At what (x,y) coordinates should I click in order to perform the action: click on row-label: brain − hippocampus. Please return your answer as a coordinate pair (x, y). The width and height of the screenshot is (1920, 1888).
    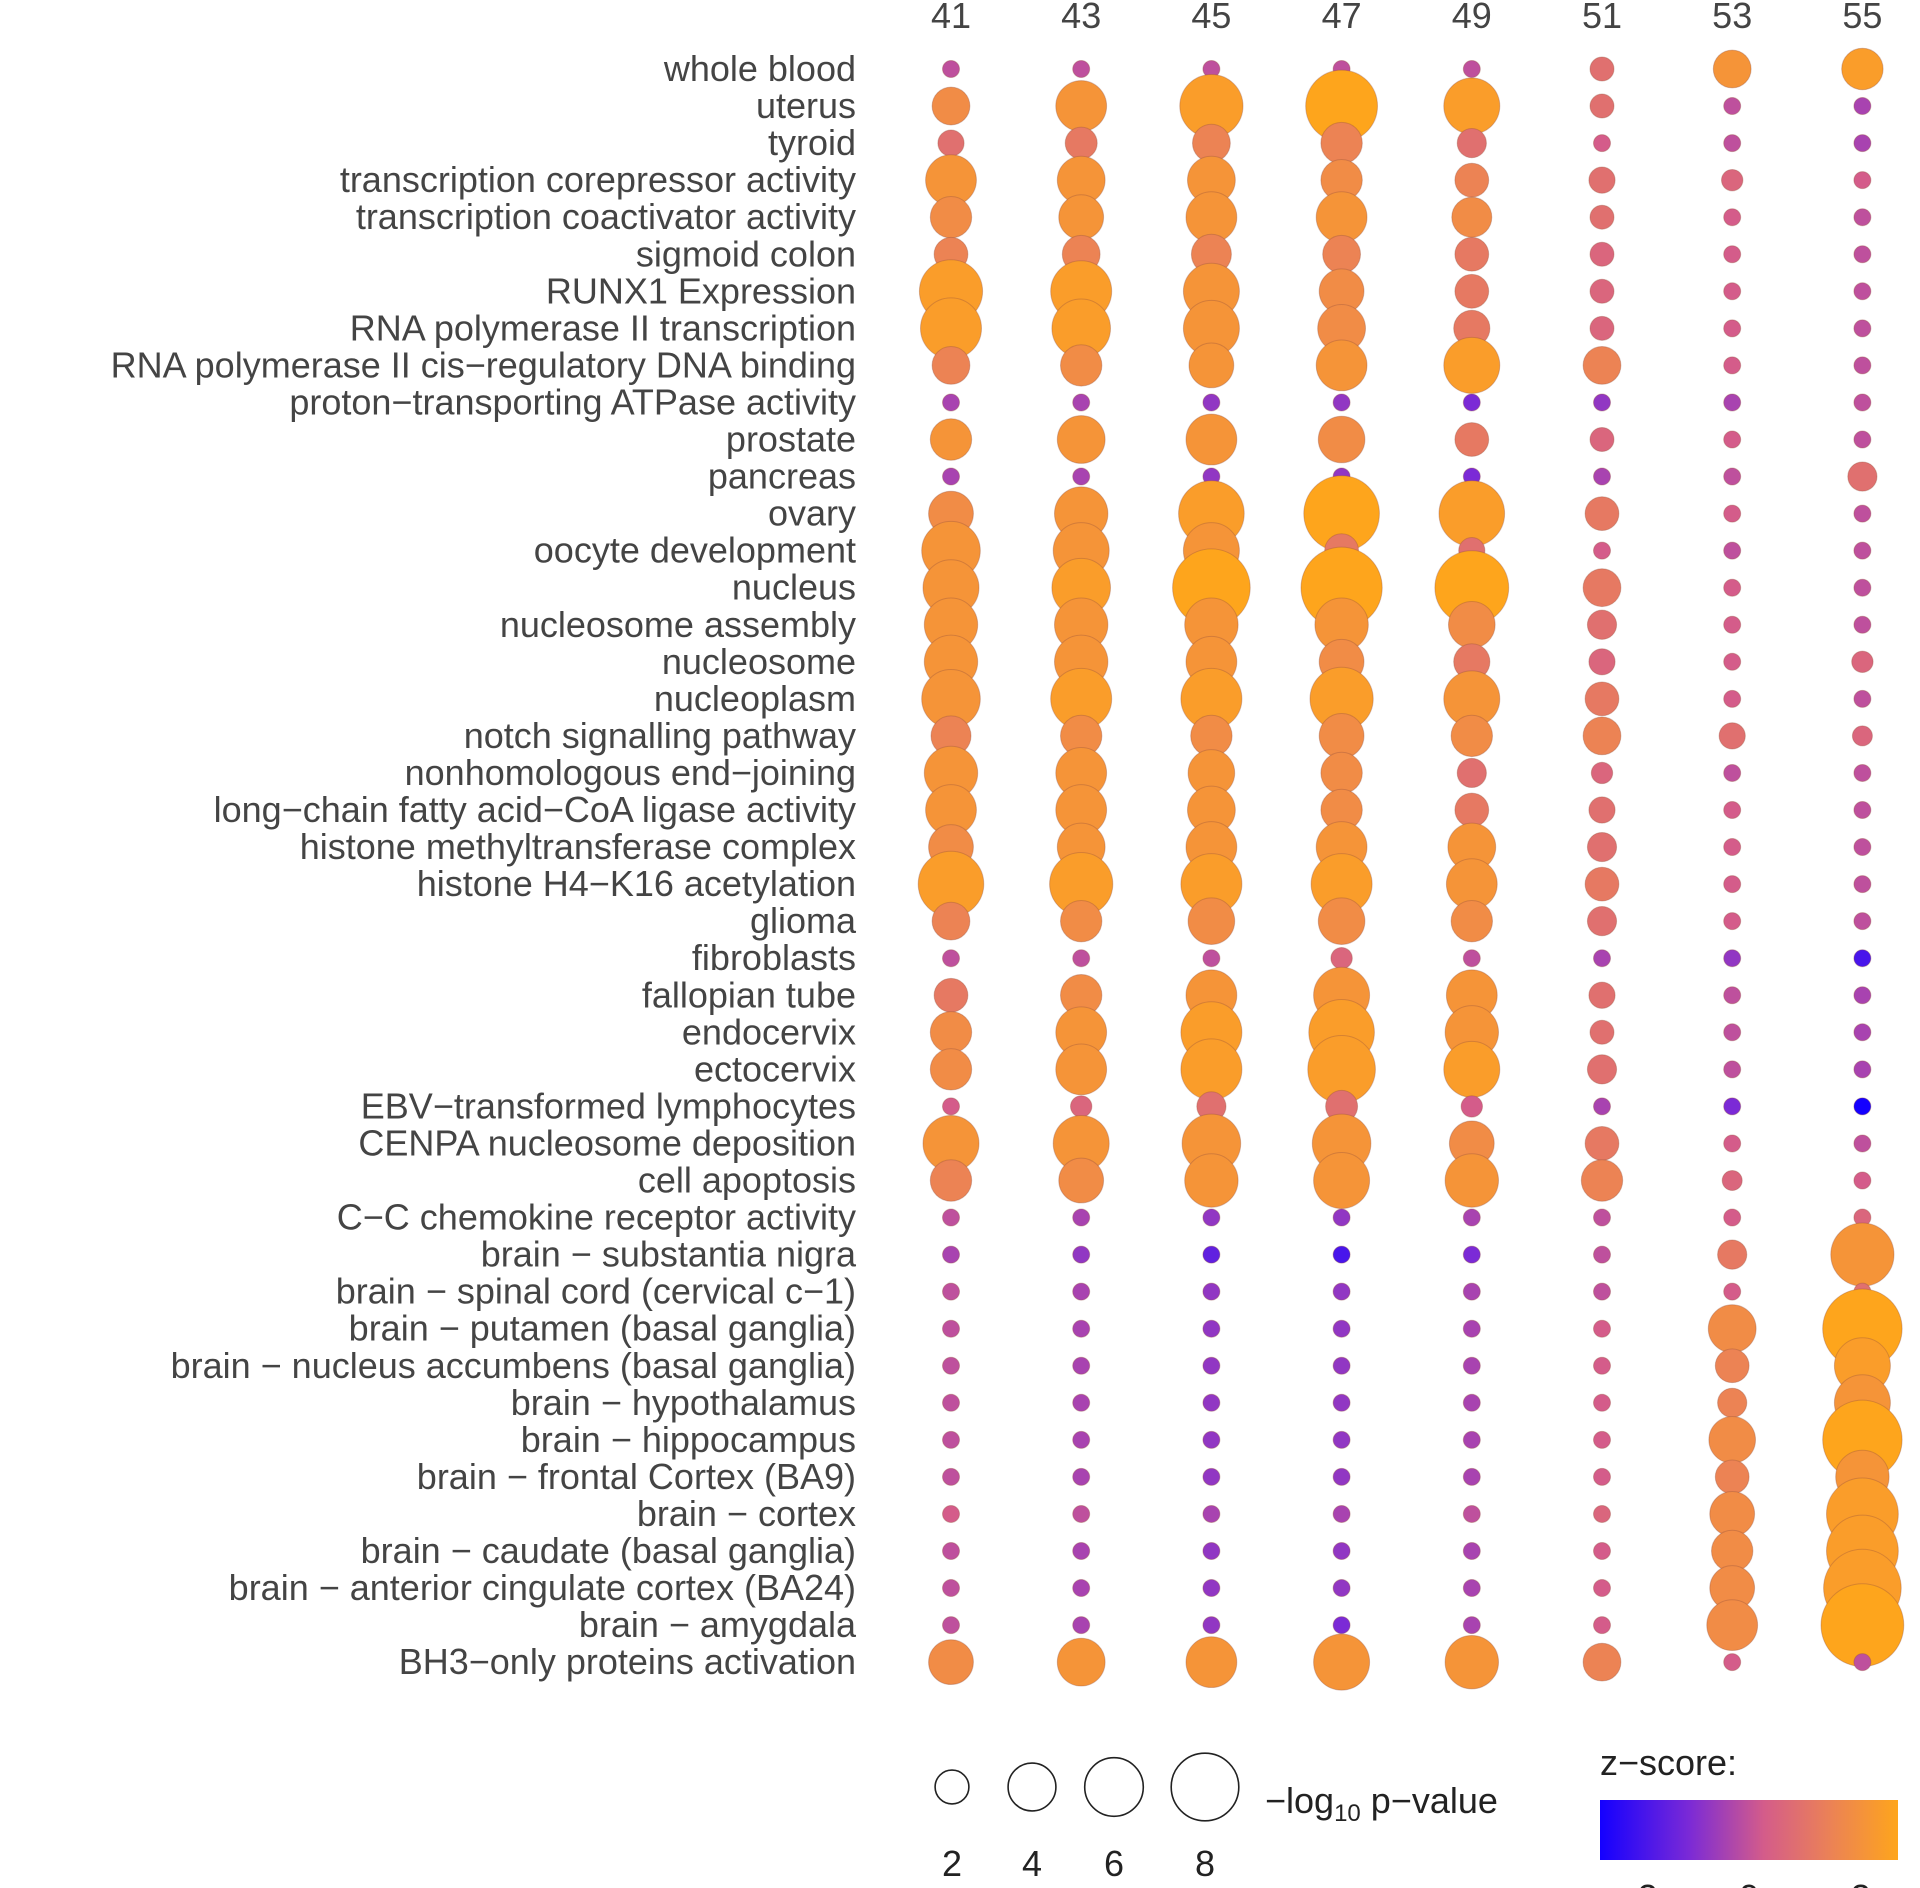
    Looking at the image, I should click on (688, 1439).